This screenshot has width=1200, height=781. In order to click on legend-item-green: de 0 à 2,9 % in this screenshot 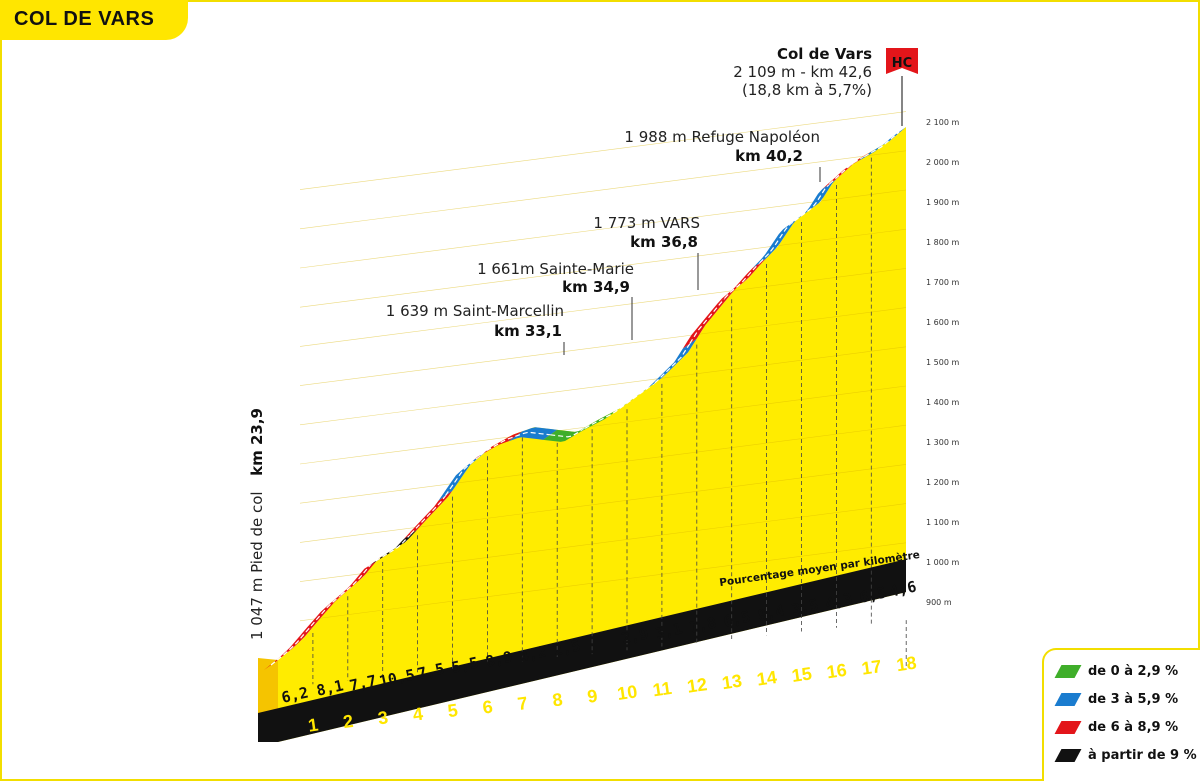, I will do `click(1116, 671)`.